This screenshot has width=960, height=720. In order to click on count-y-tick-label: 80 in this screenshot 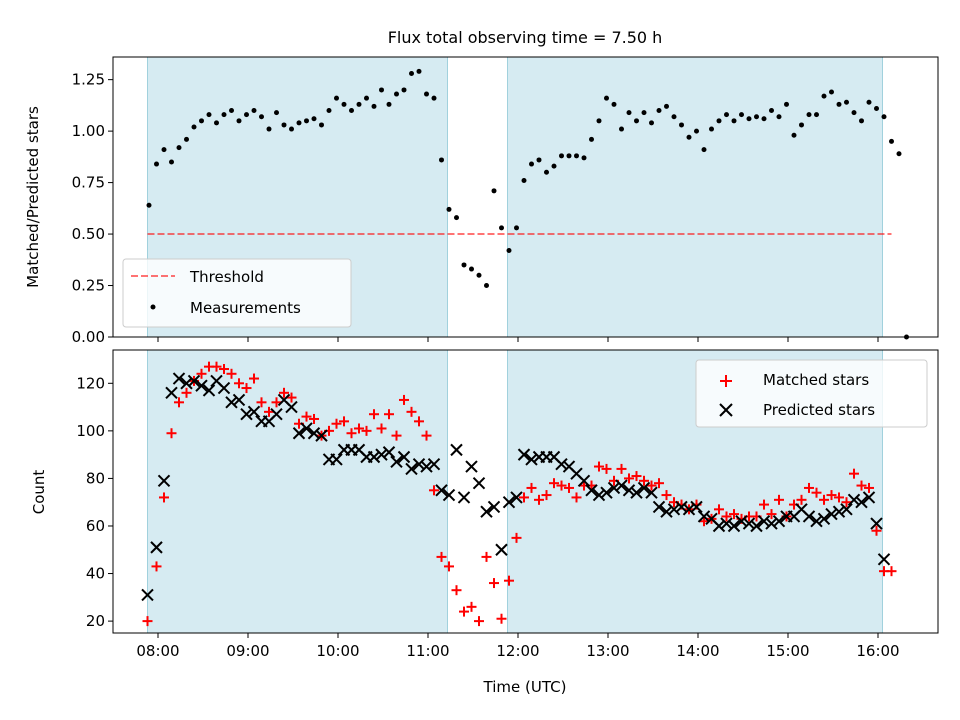, I will do `click(95, 478)`.